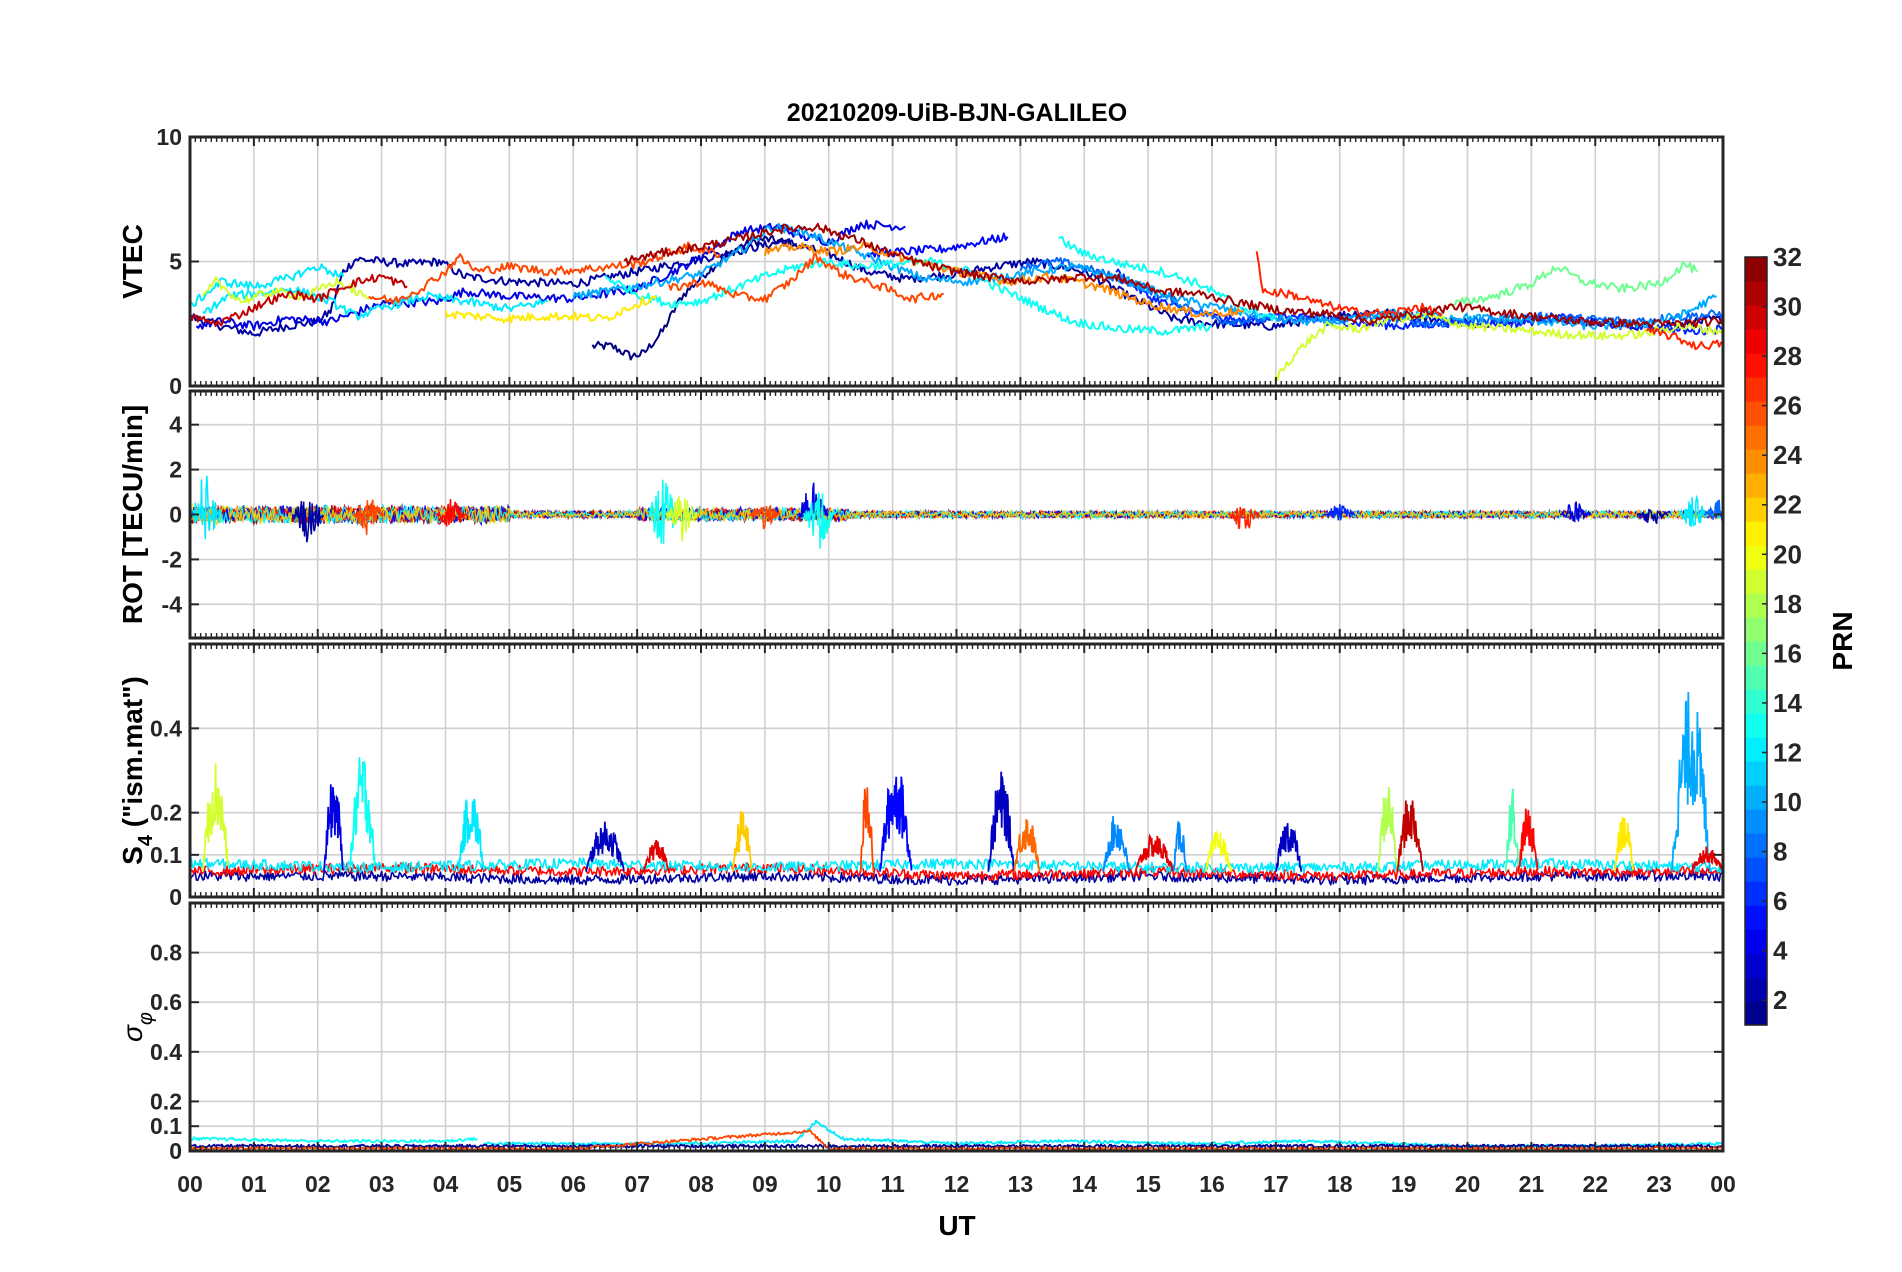 The width and height of the screenshot is (1902, 1272). I want to click on colorbar-frame, so click(1756, 641).